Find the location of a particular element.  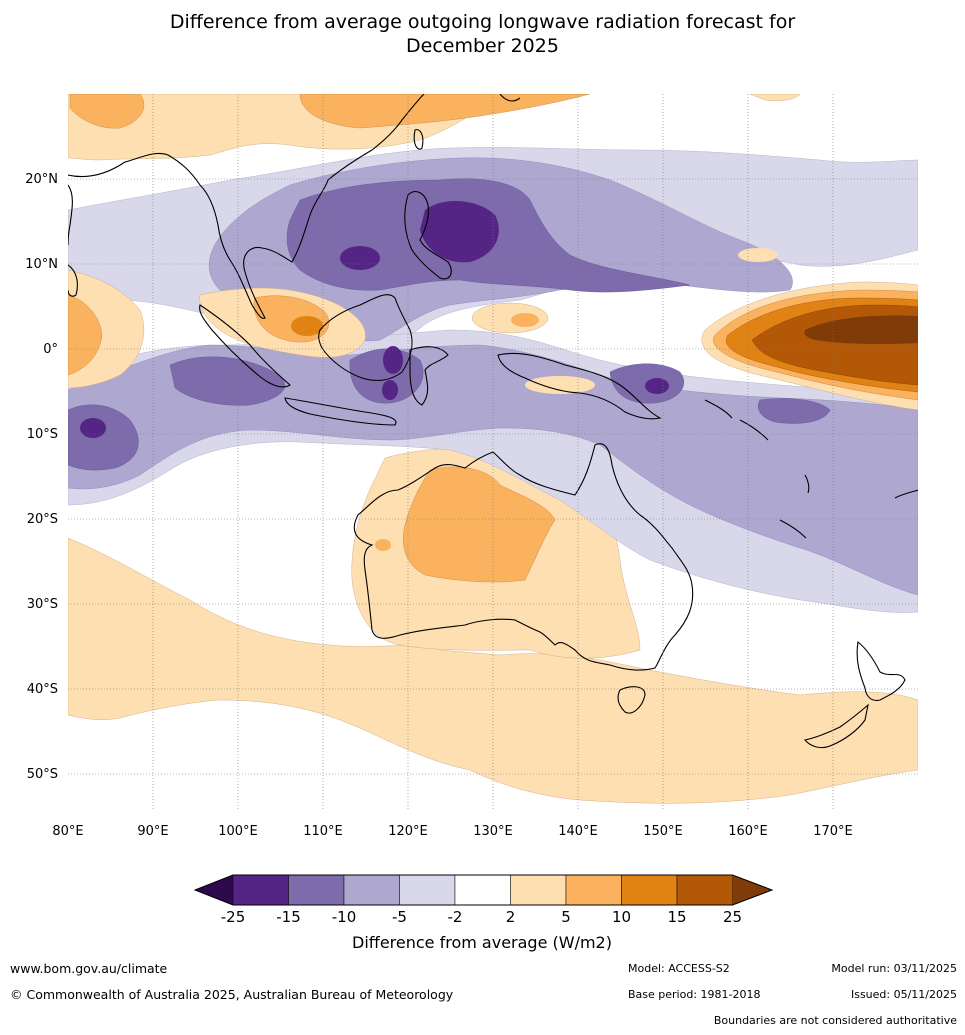

anomaly-region-west-indian-moderate-positive is located at coordinates (85, 335).